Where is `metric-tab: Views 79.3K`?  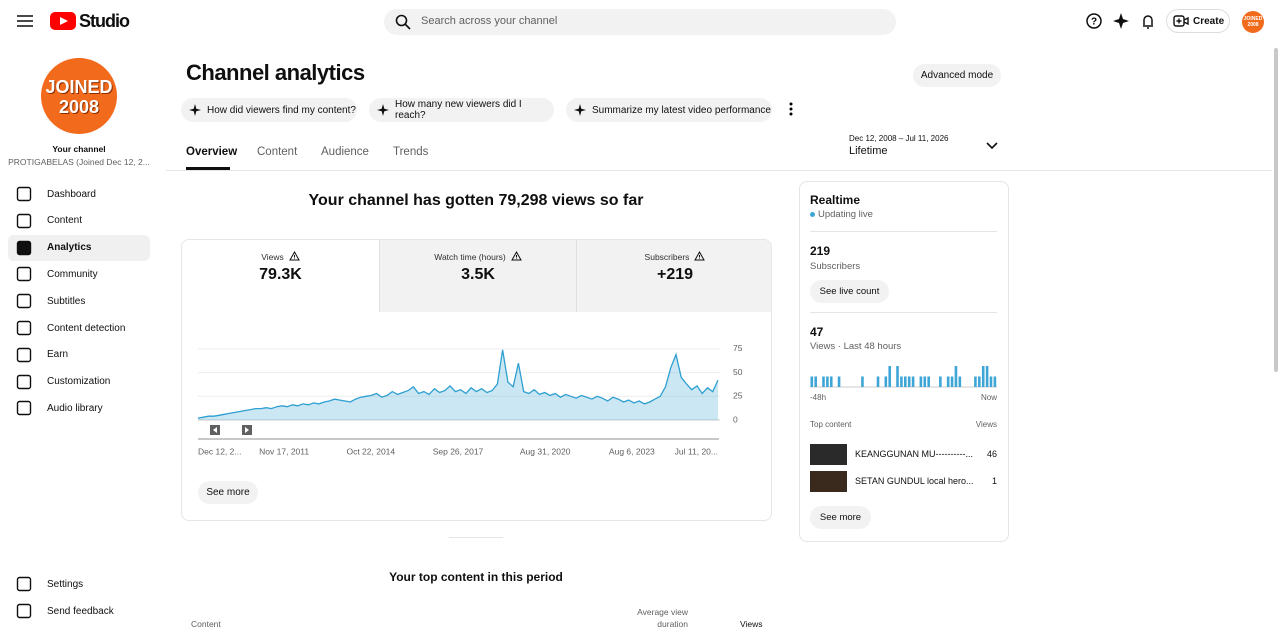 metric-tab: Views 79.3K is located at coordinates (280, 276).